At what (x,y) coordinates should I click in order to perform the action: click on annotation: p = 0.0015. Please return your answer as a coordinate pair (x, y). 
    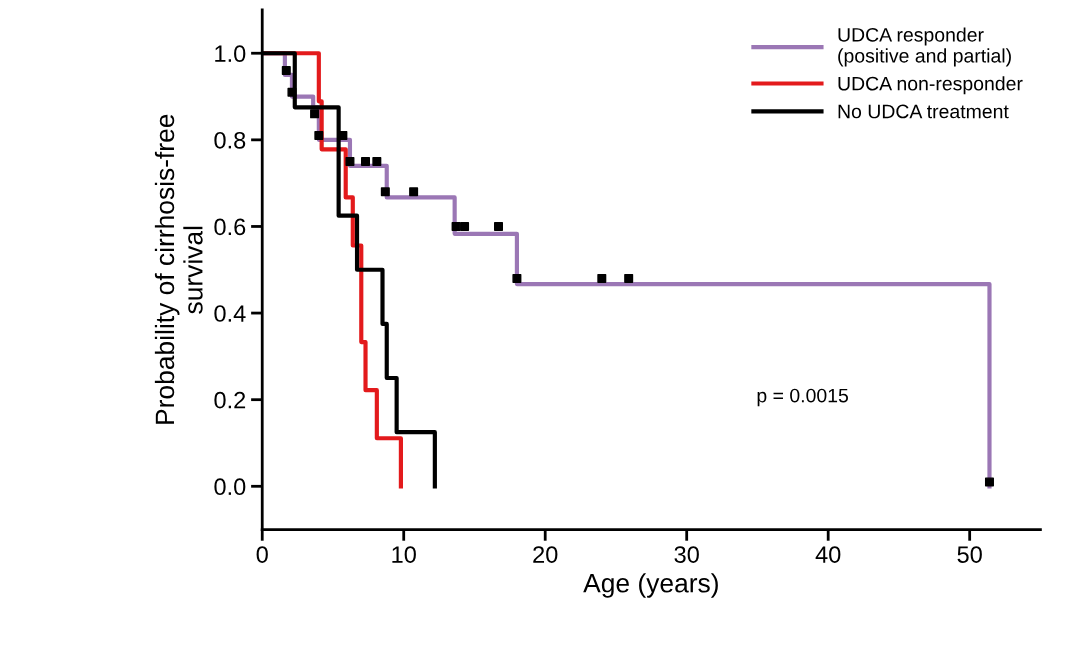
    Looking at the image, I should click on (803, 397).